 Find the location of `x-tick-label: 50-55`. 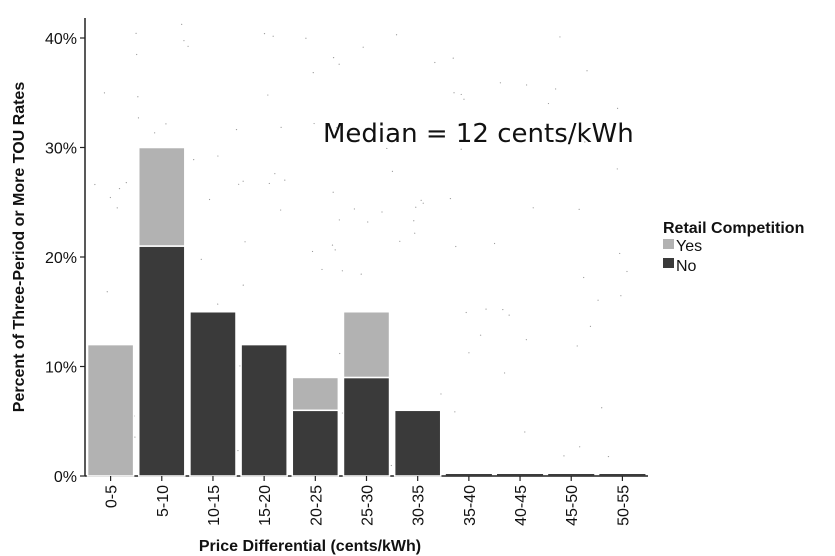

x-tick-label: 50-55 is located at coordinates (623, 505).